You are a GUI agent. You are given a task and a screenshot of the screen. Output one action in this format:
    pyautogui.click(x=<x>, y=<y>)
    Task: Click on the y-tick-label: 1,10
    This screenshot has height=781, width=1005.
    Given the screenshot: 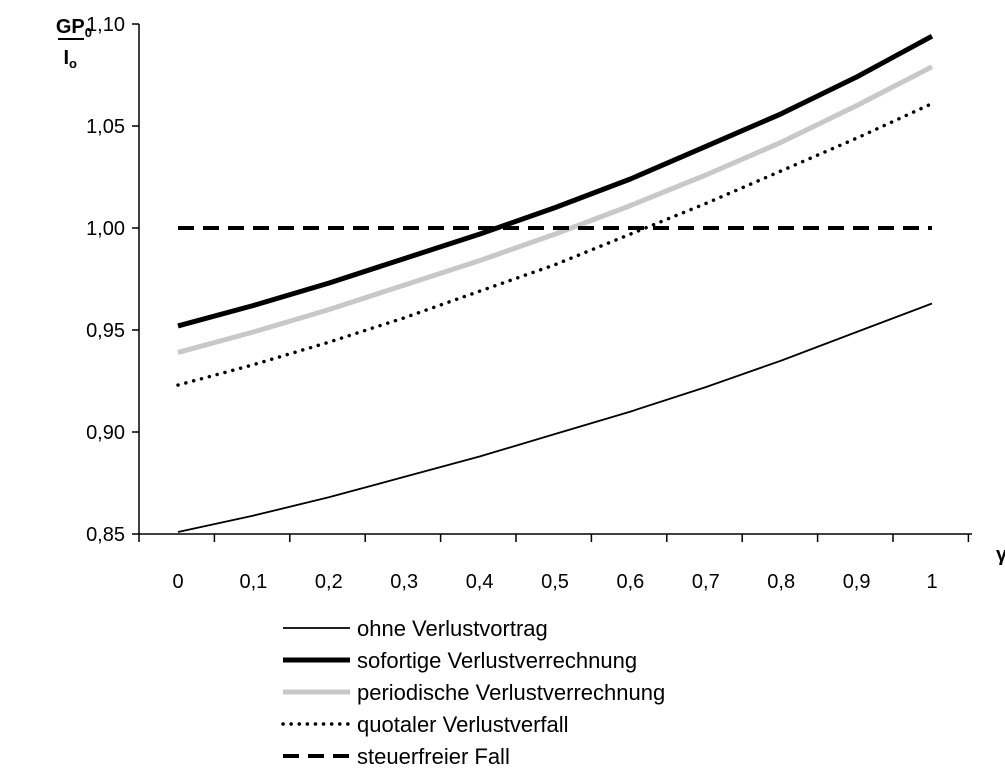 What is the action you would take?
    pyautogui.click(x=105, y=25)
    